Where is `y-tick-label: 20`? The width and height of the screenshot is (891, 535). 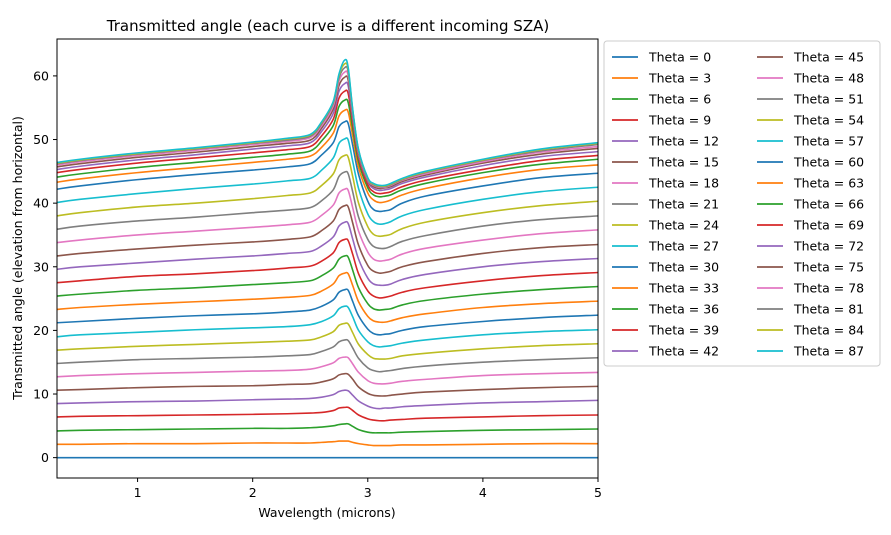
y-tick-label: 20 is located at coordinates (41, 330).